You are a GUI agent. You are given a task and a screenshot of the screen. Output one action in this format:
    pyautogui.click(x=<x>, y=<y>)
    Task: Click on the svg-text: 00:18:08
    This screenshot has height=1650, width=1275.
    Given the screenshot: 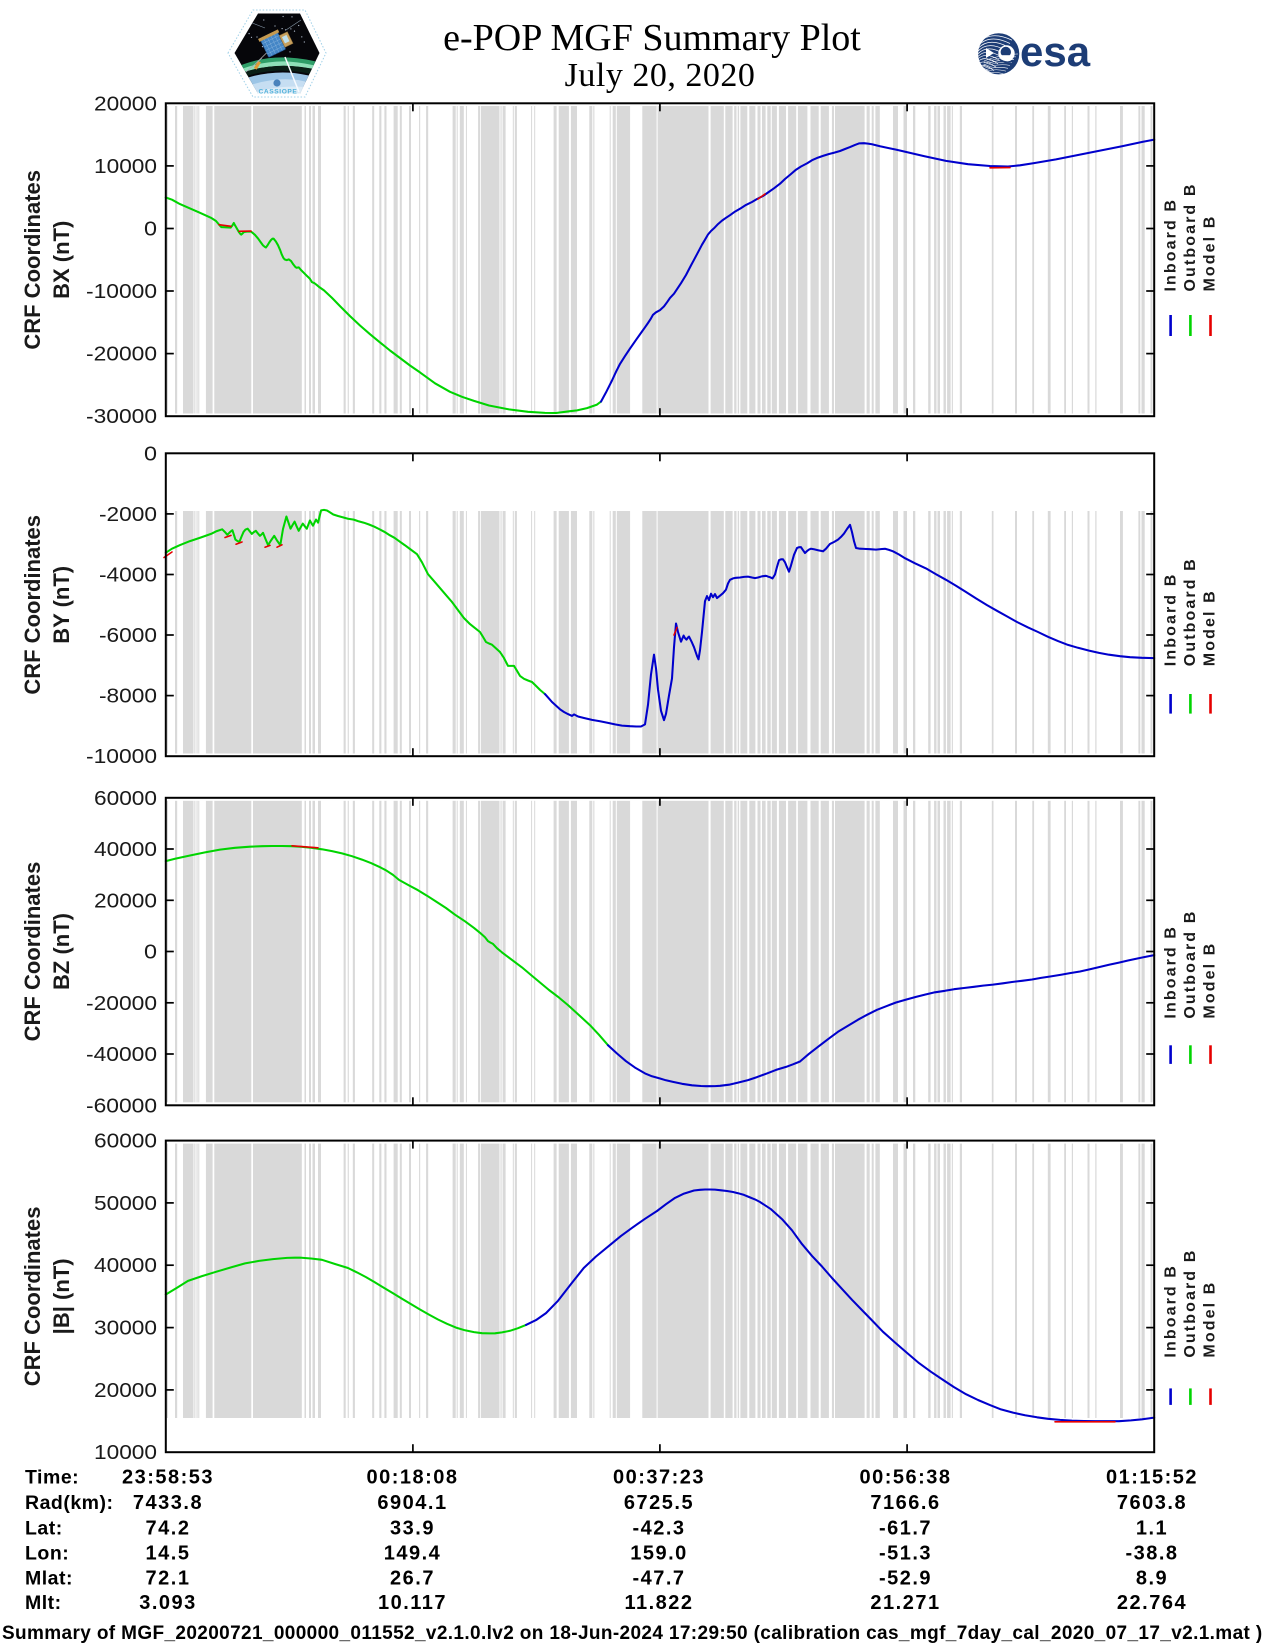 What is the action you would take?
    pyautogui.click(x=412, y=1478)
    